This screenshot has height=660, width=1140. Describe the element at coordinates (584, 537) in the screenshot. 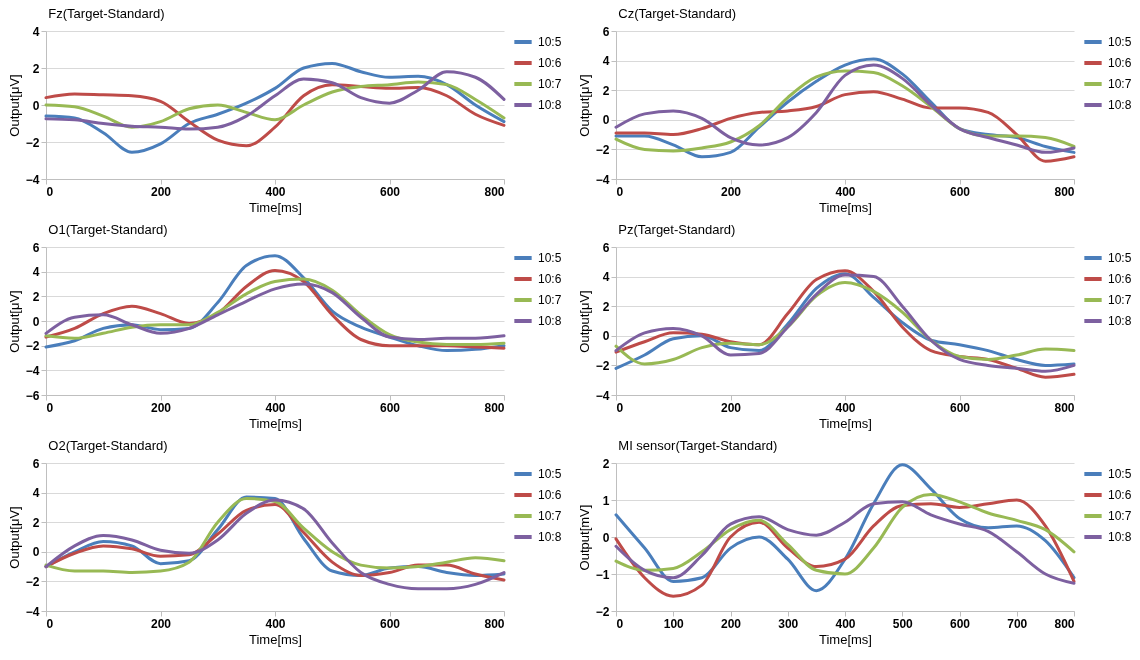

I see `y-axis-title: Output[mV]` at that location.